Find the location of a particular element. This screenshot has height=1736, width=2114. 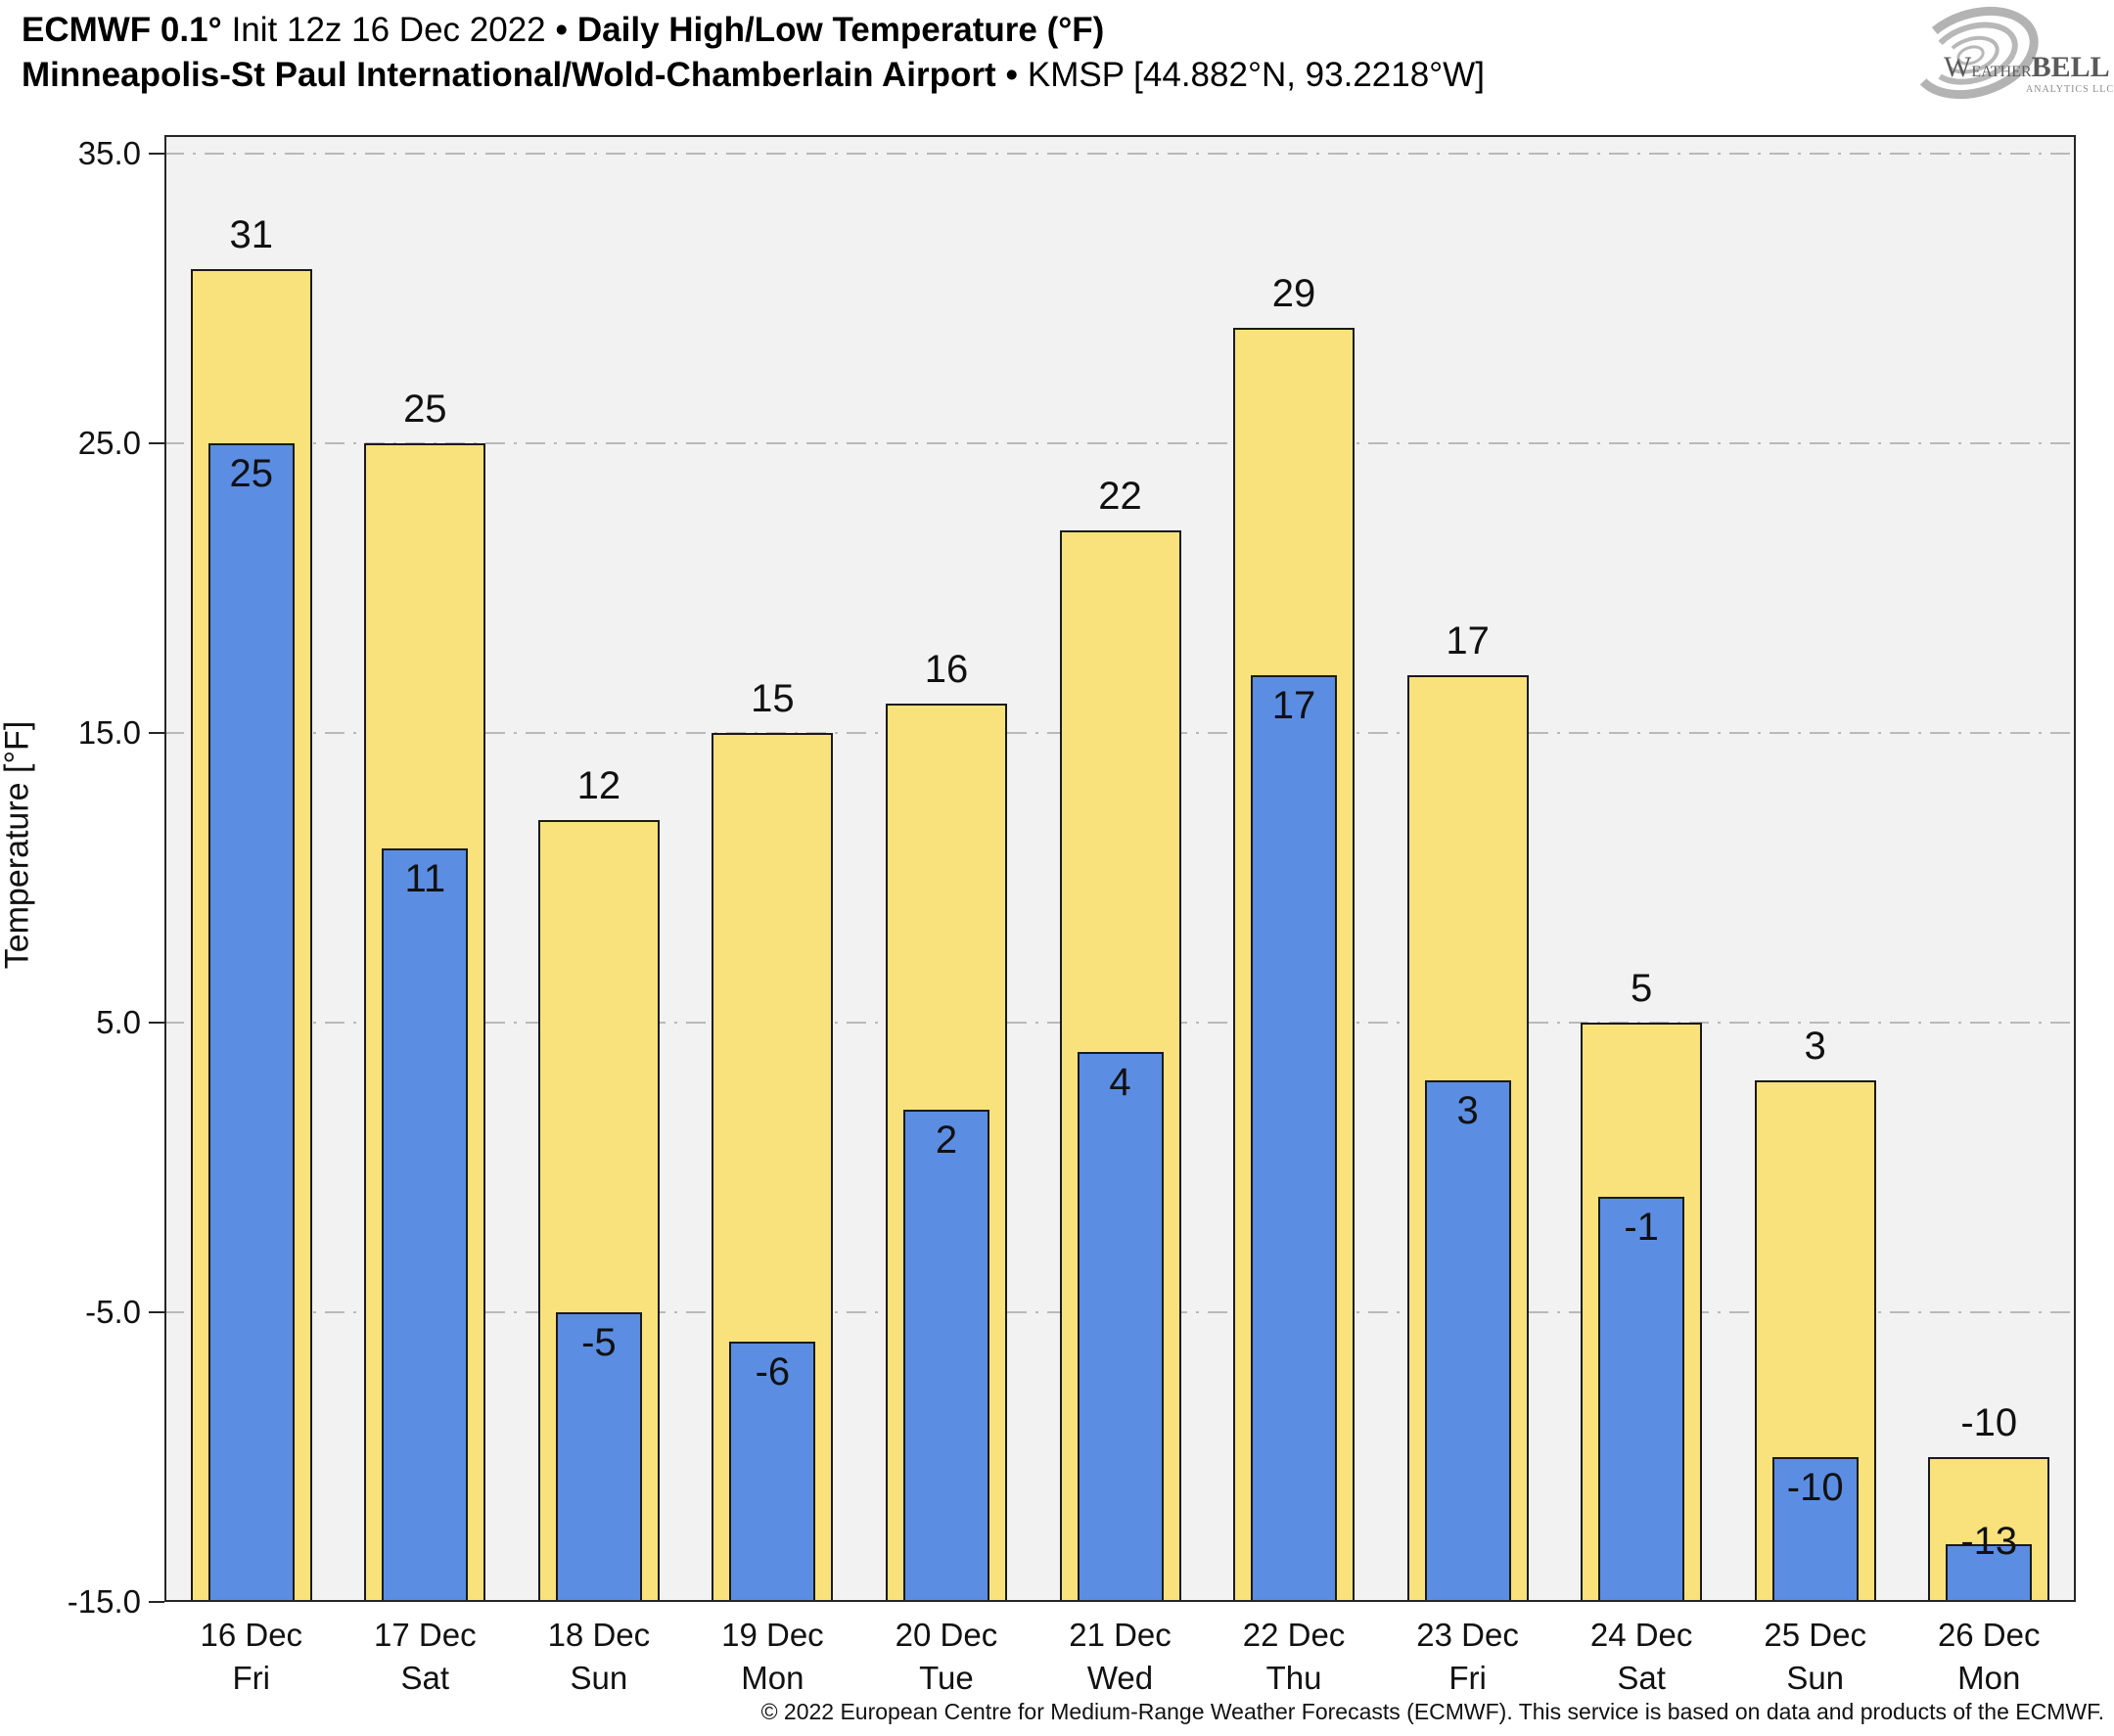

low-value-label: 11 is located at coordinates (425, 879).